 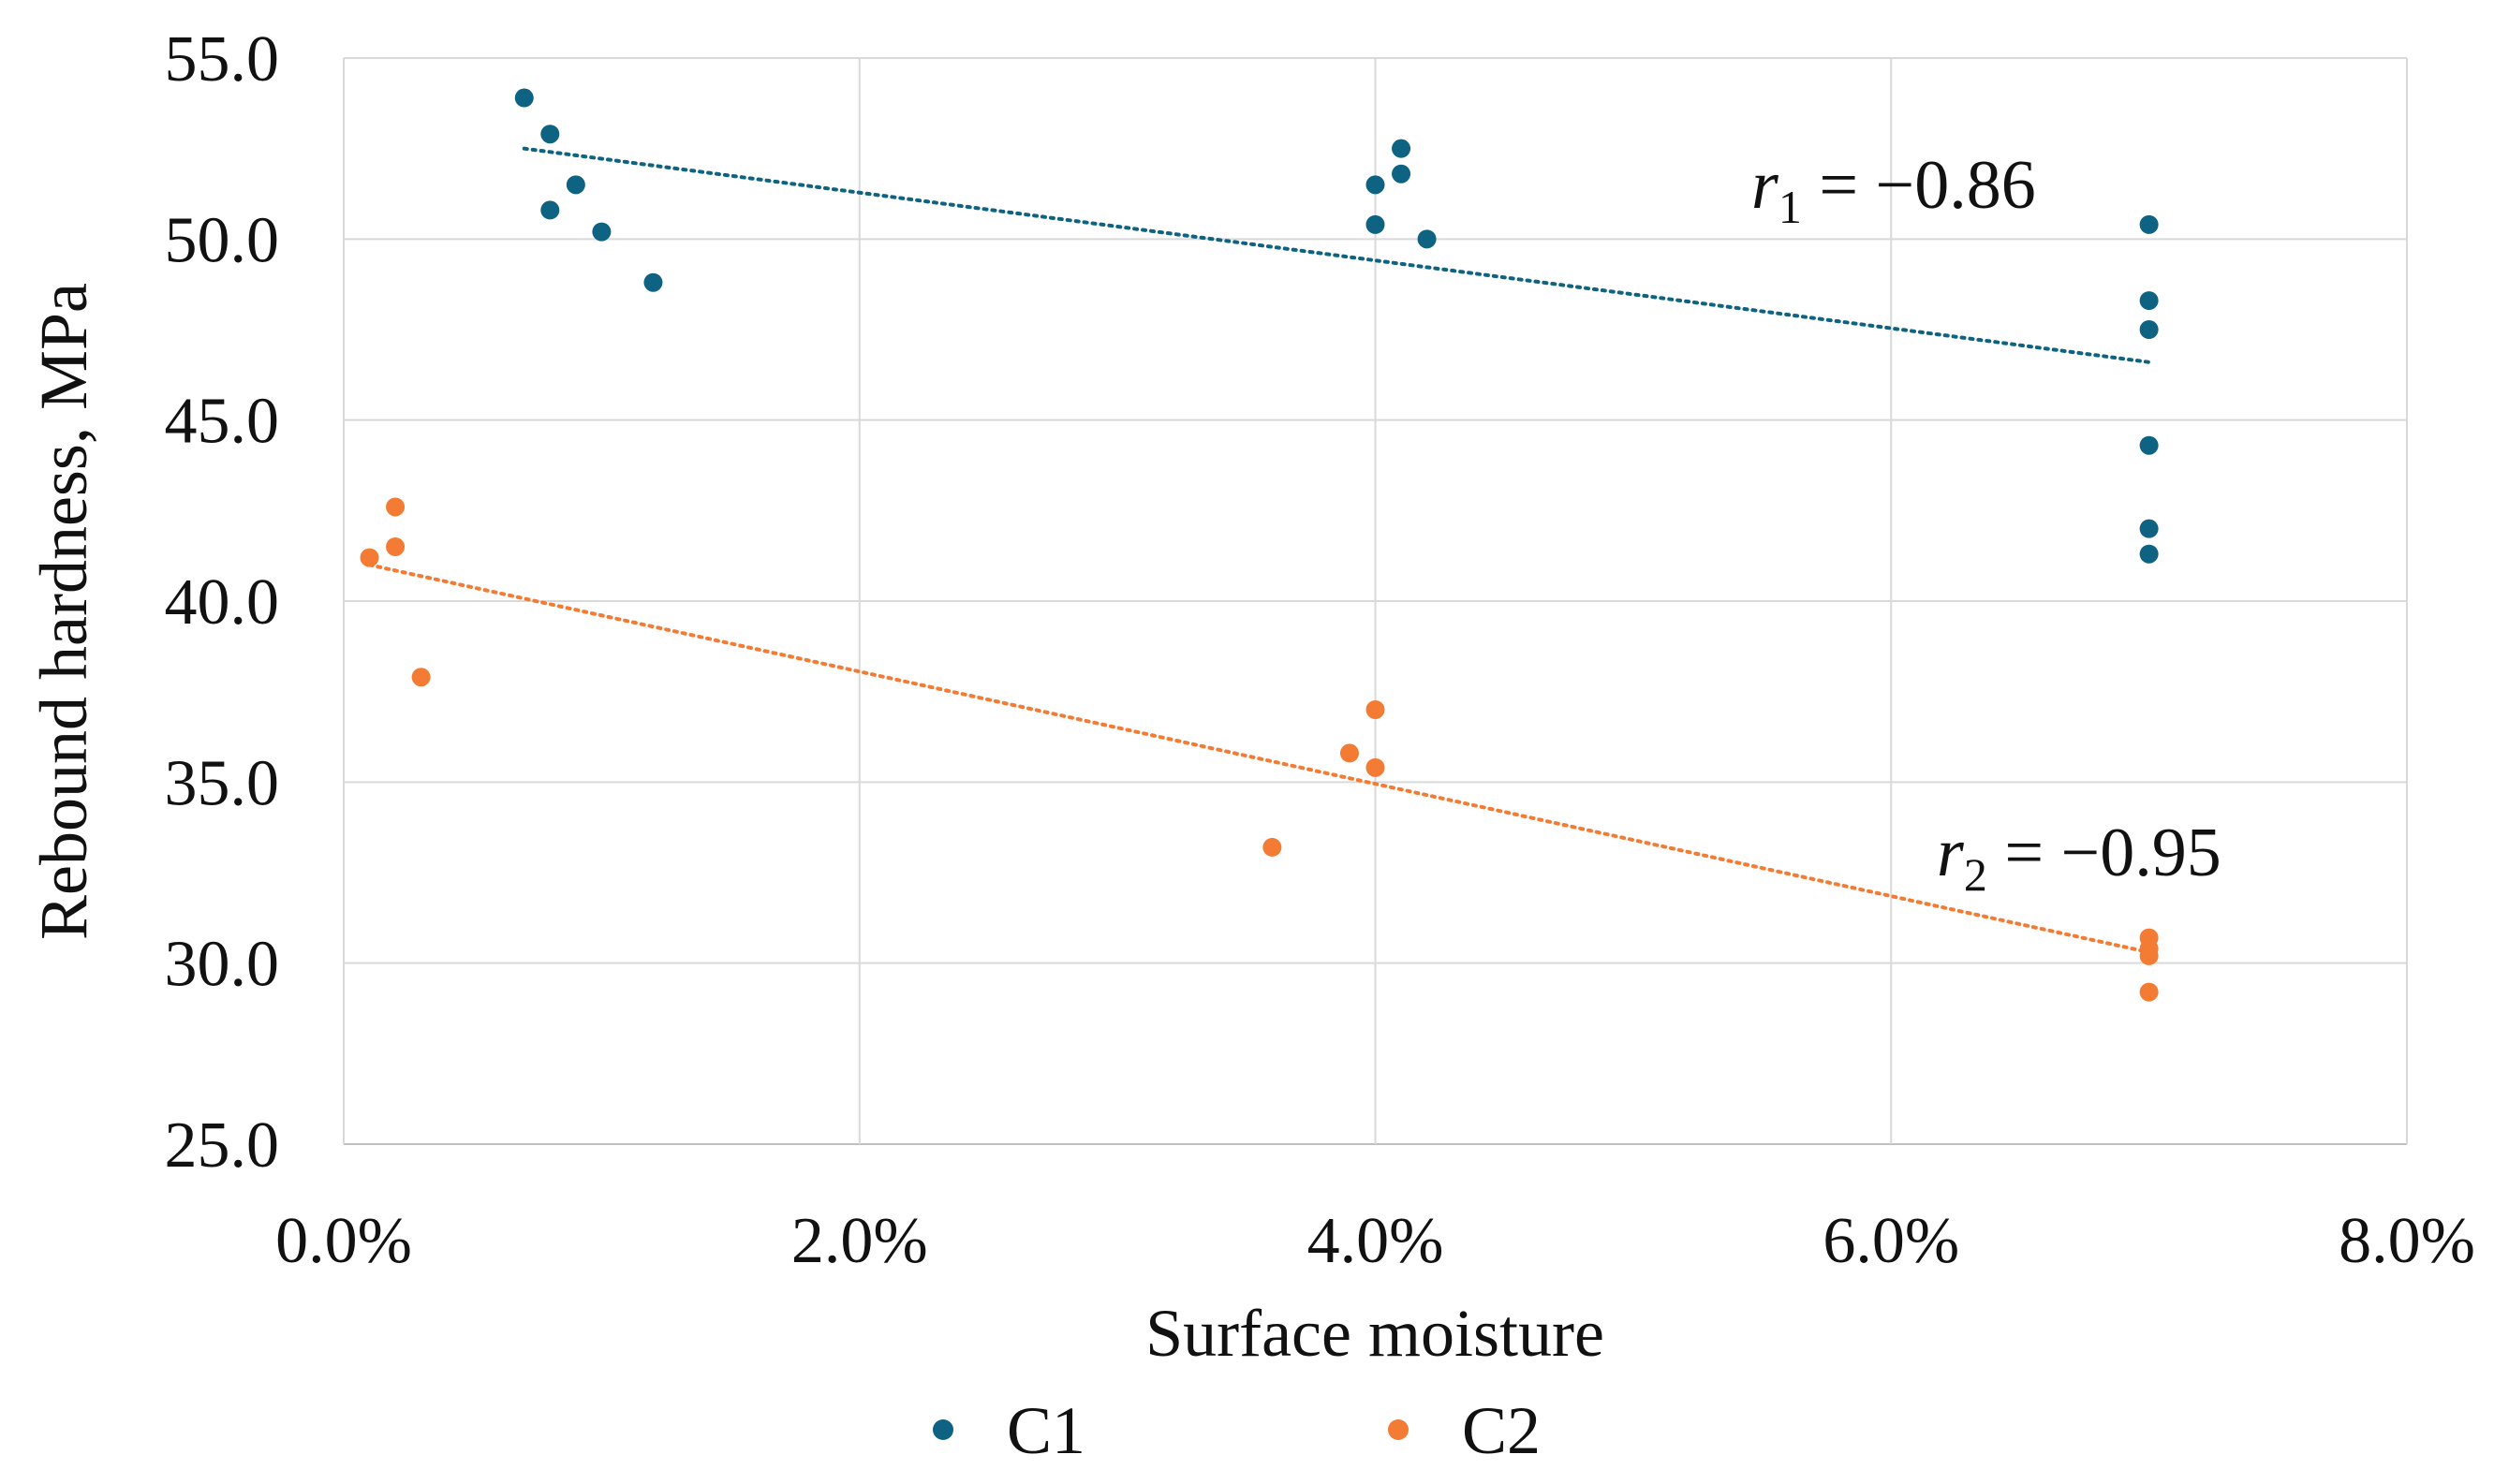 I want to click on annotation-subscript: 1, so click(x=1790, y=207).